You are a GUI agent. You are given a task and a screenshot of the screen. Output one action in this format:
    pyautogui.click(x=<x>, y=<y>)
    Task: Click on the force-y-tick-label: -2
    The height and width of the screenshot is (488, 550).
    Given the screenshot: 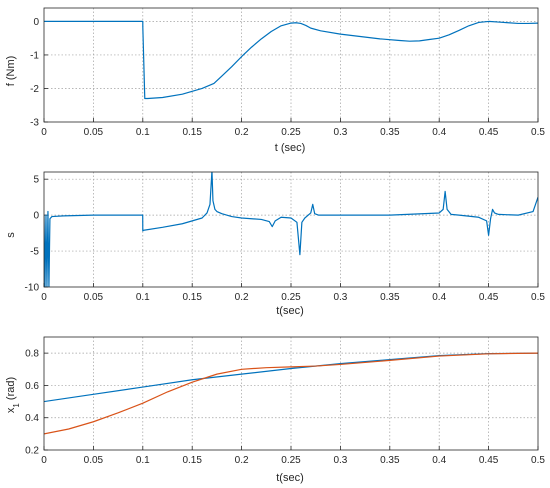 What is the action you would take?
    pyautogui.click(x=34, y=89)
    